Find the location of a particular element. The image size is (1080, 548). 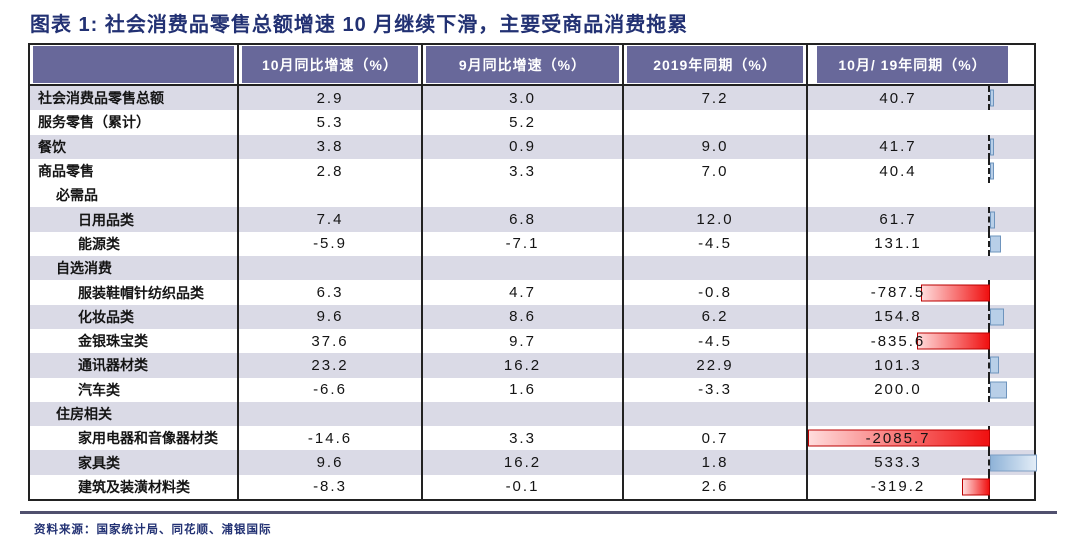

cell-sep-yoy: 4.7 is located at coordinates (523, 292).